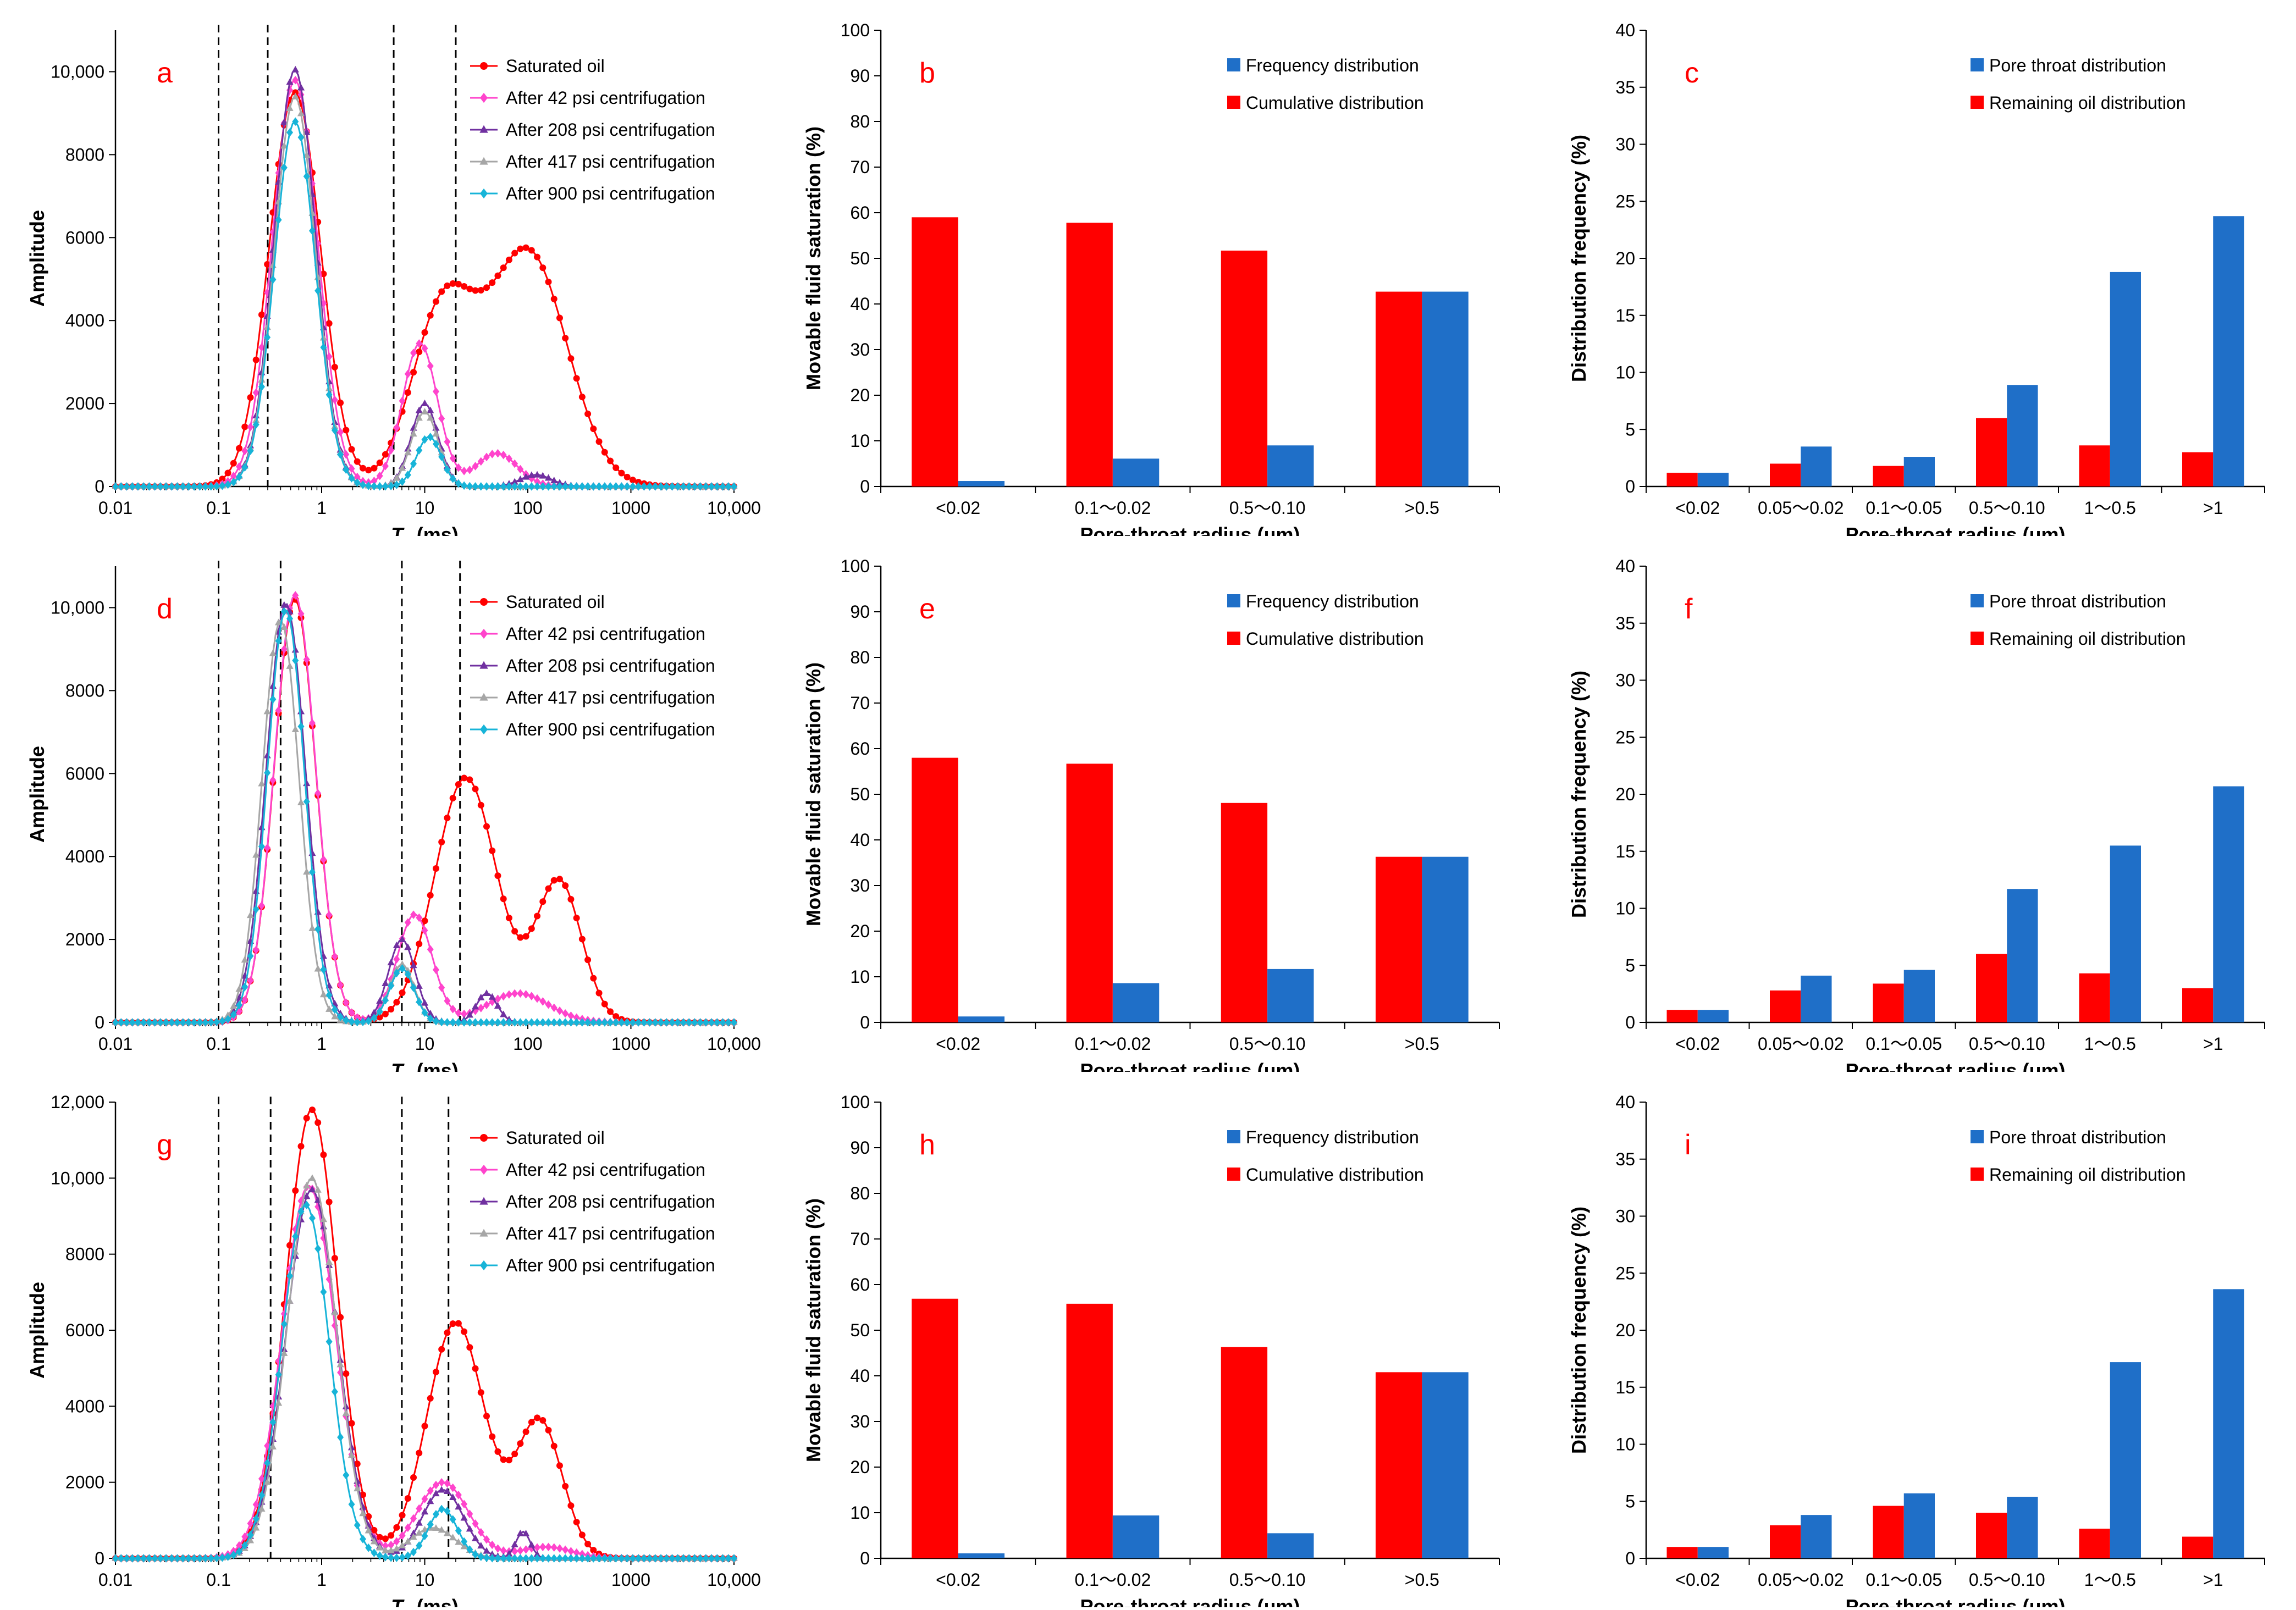  I want to click on legend-label: After 208 psi centrifugation, so click(610, 1201).